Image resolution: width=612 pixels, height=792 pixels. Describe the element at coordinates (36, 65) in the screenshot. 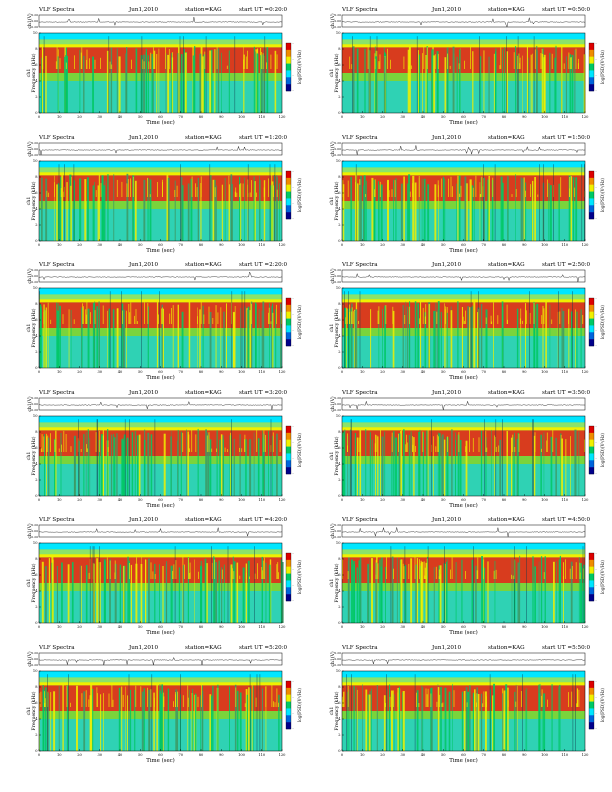

I see `spectrogram-y-tick-label: 6` at that location.